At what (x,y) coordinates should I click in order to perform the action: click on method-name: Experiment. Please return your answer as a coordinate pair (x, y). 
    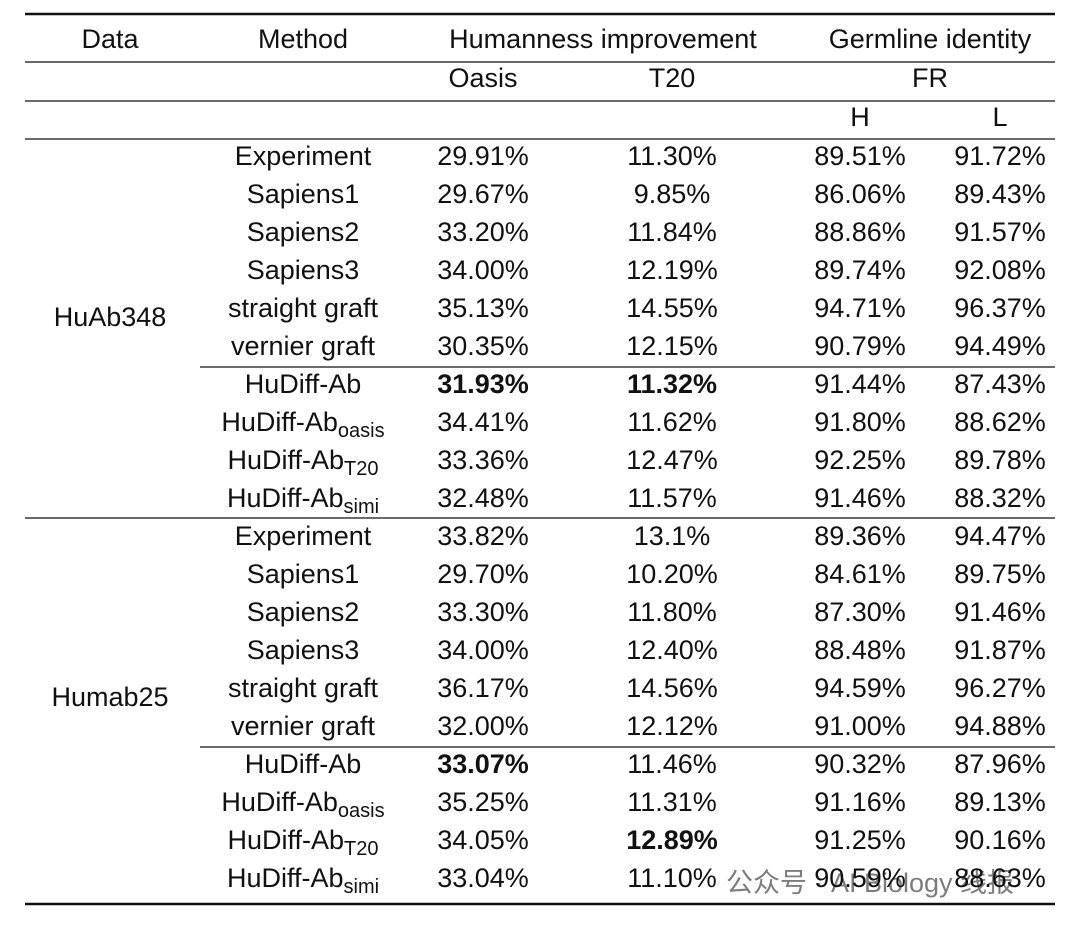
    Looking at the image, I should click on (303, 536).